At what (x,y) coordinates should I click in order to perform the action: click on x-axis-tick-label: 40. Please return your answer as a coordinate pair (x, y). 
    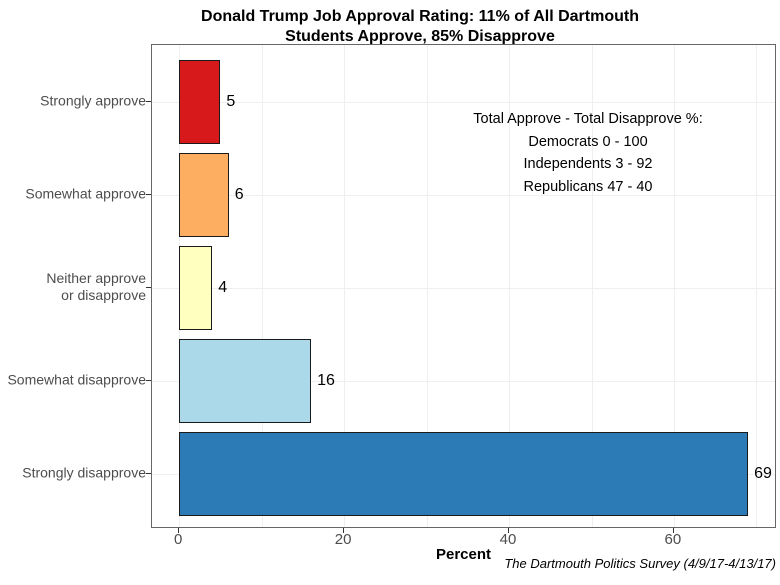
    Looking at the image, I should click on (508, 539).